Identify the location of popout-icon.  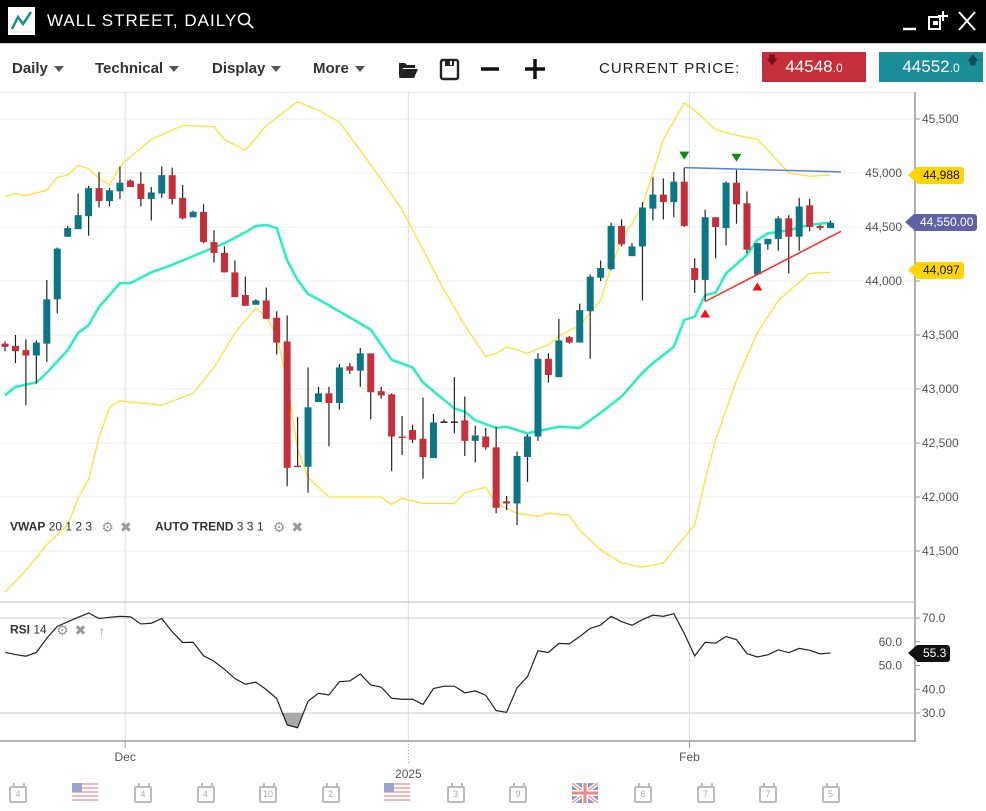
(939, 21).